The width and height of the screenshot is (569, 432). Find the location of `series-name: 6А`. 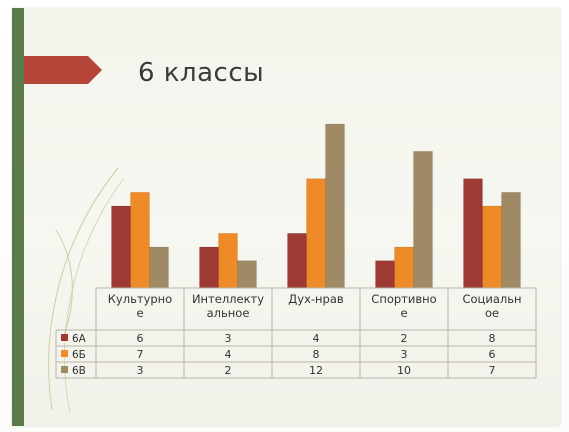

series-name: 6А is located at coordinates (79, 339).